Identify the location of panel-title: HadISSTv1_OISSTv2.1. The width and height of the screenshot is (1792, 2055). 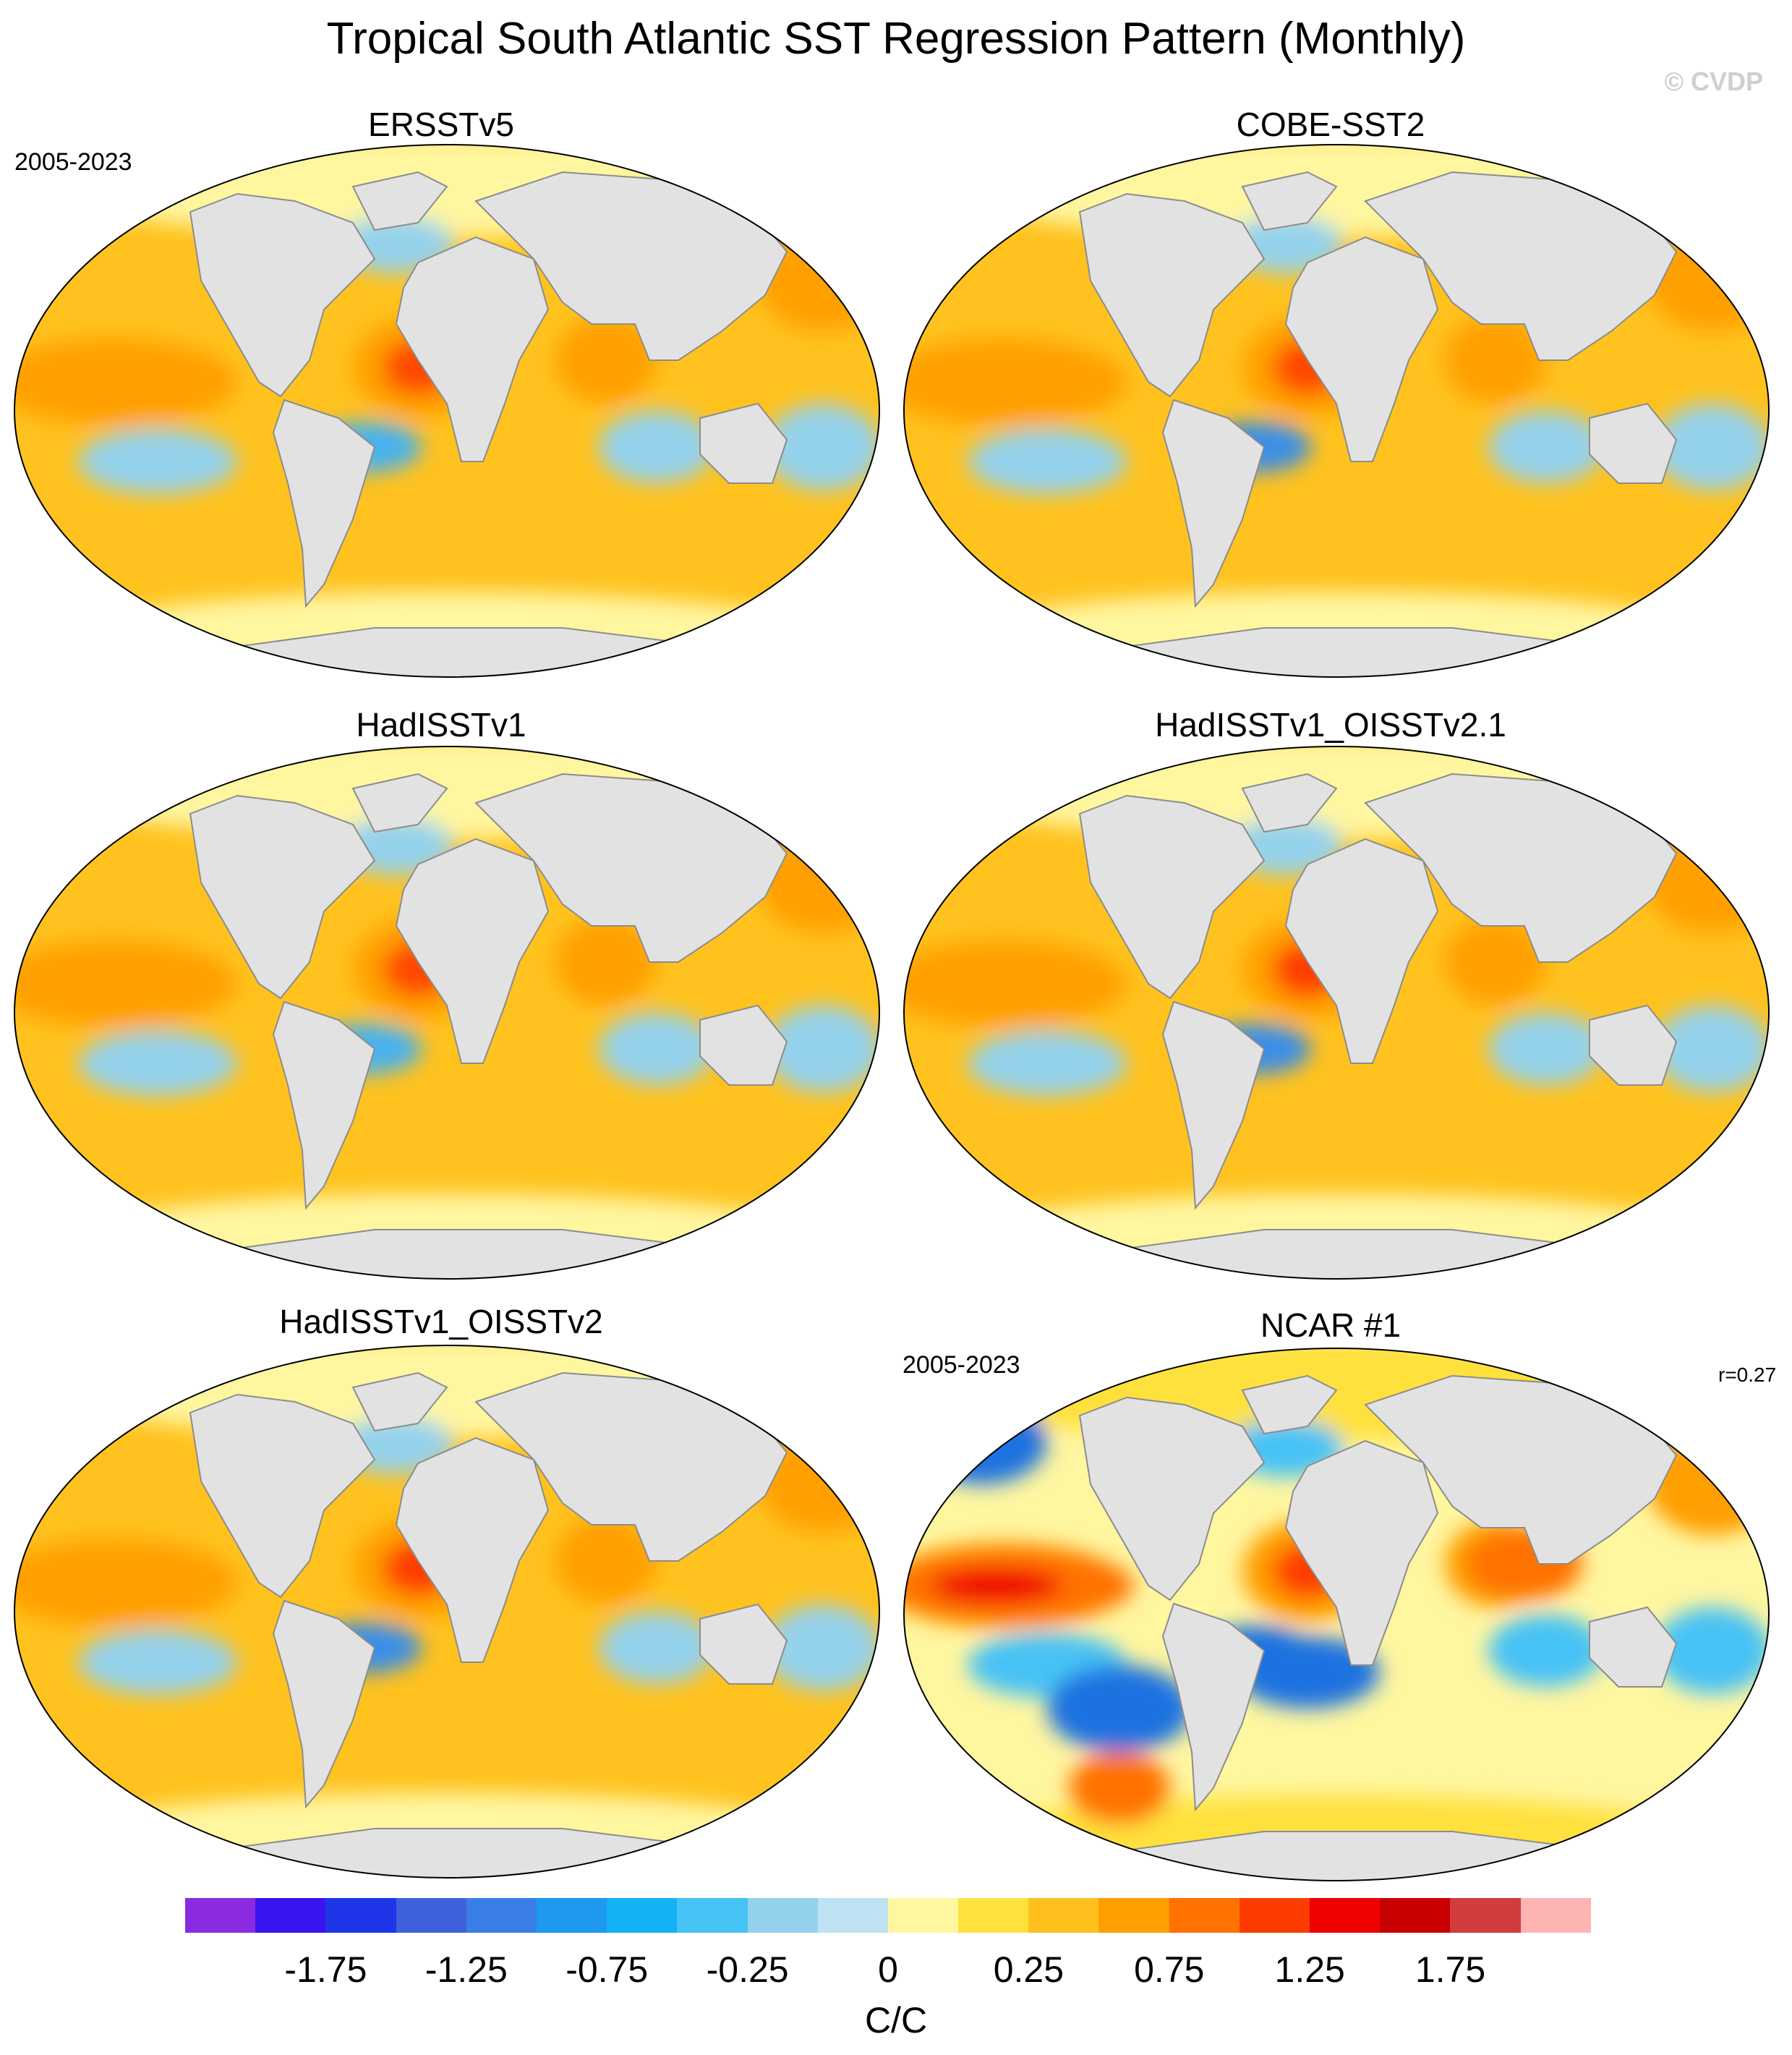
(1330, 725).